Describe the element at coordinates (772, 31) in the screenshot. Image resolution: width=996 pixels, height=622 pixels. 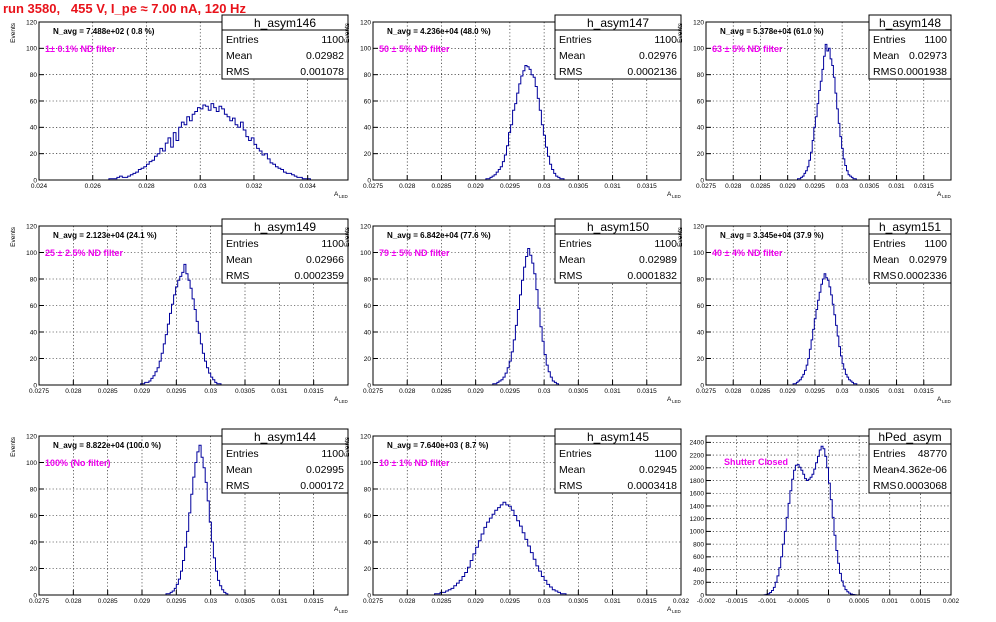
I see `navg-label: N_avg = 5.378e+04 (61.0 %)` at that location.